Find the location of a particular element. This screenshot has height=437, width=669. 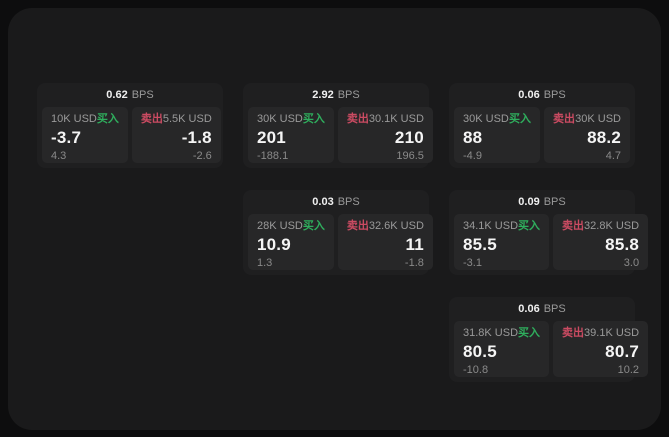

sell-change: 10.2 is located at coordinates (628, 370).